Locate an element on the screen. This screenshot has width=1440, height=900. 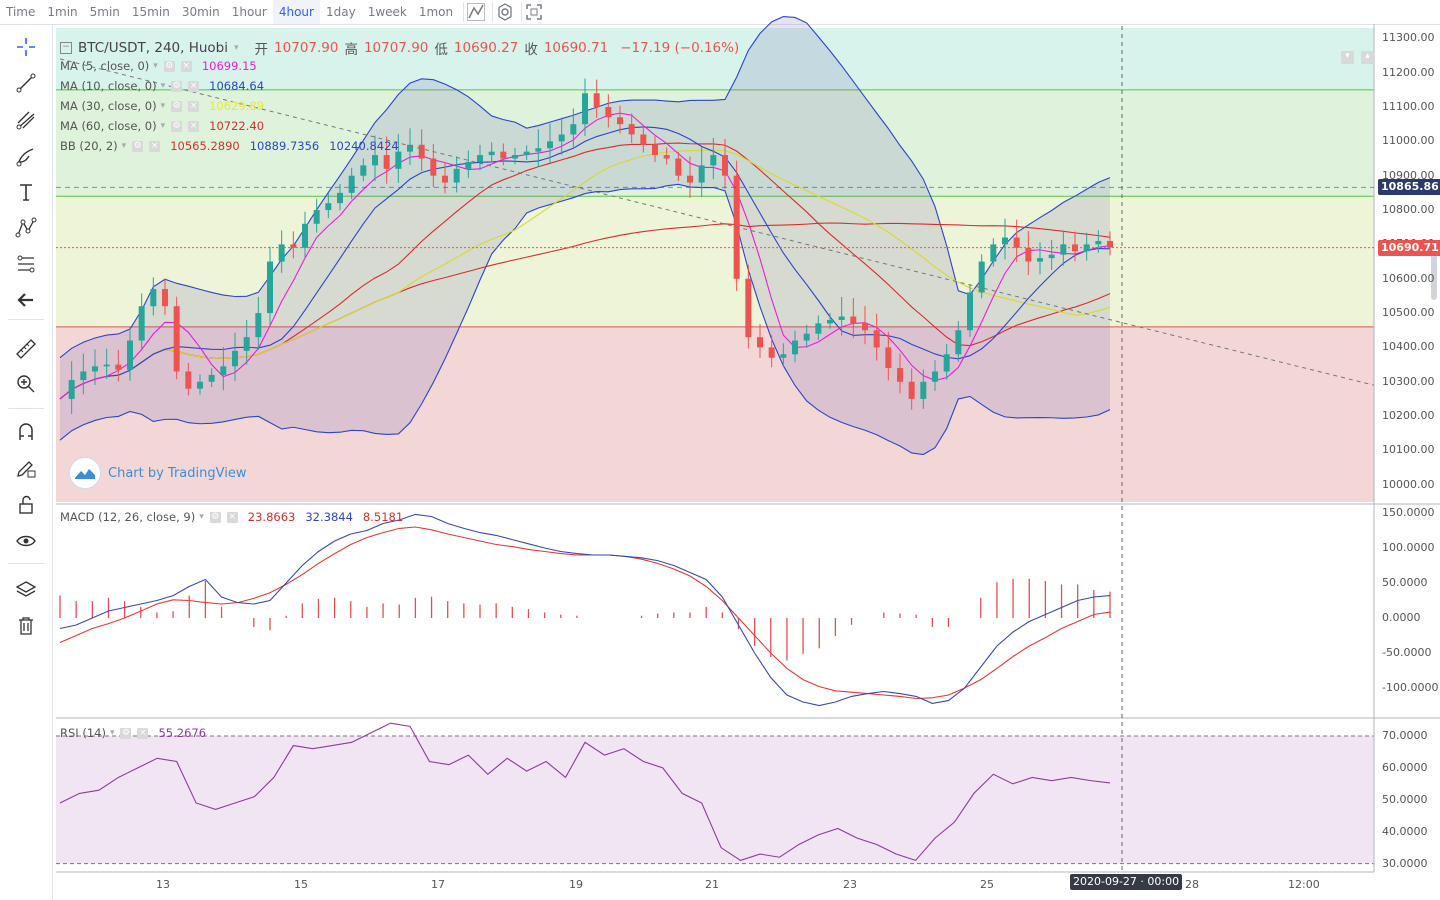
timeframe-4hour: 4hour is located at coordinates (296, 12).